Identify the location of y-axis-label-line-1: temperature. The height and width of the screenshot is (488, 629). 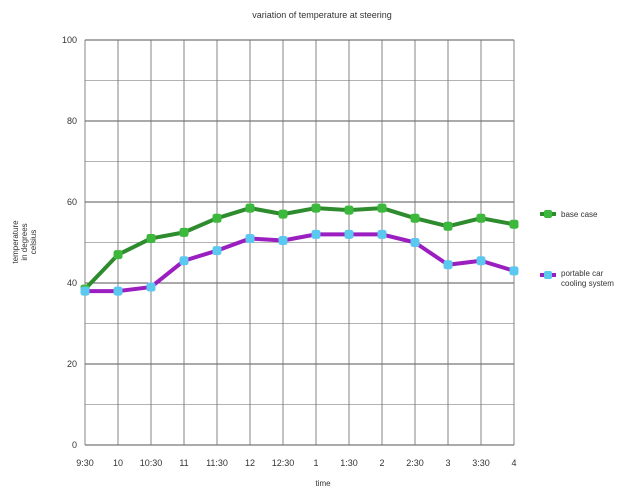
(15, 242).